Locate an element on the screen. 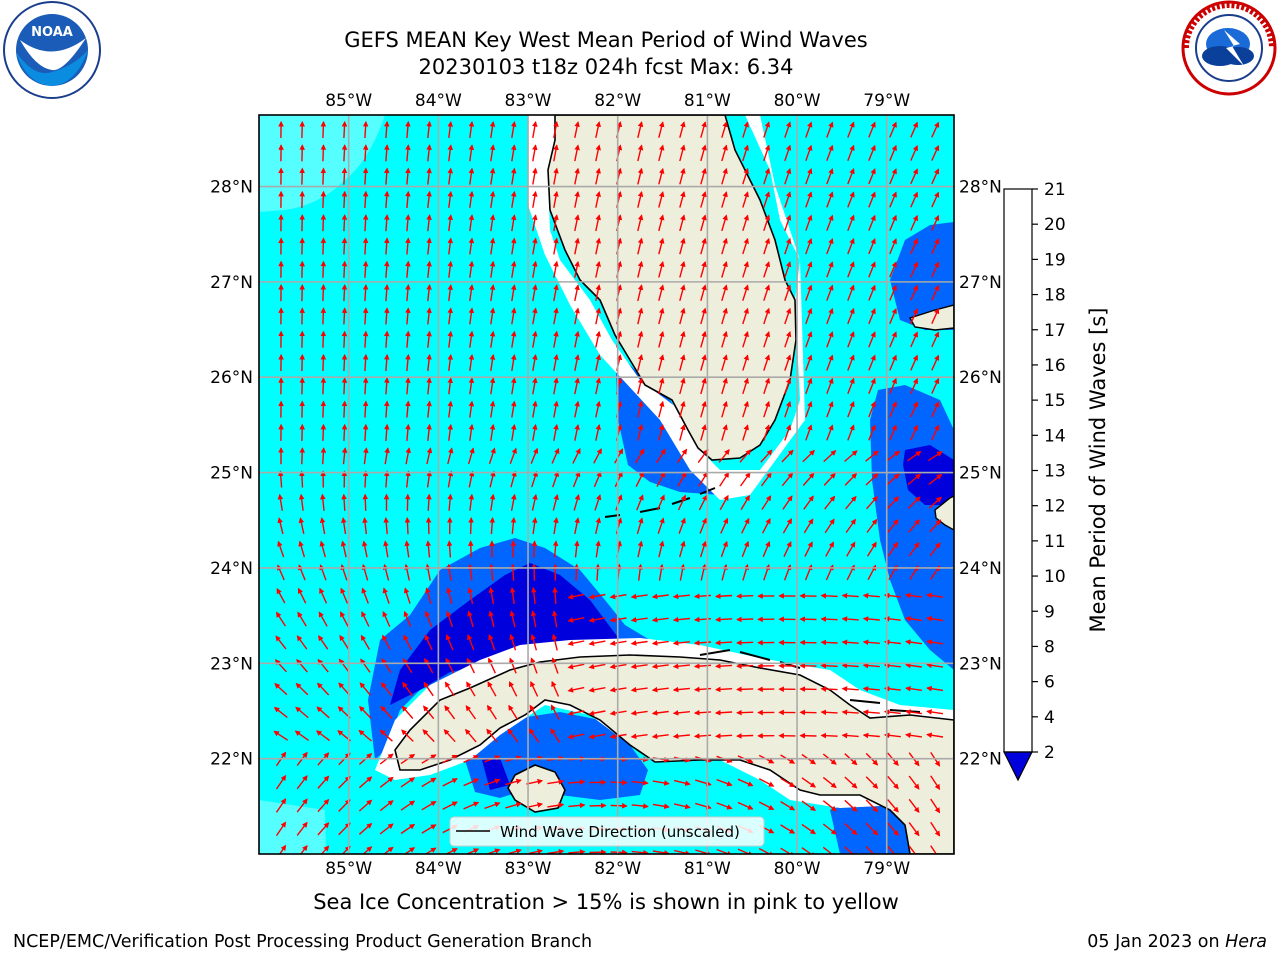 The width and height of the screenshot is (1280, 960). map-legend-label: Wind Wave Direction (unscaled) is located at coordinates (620, 832).